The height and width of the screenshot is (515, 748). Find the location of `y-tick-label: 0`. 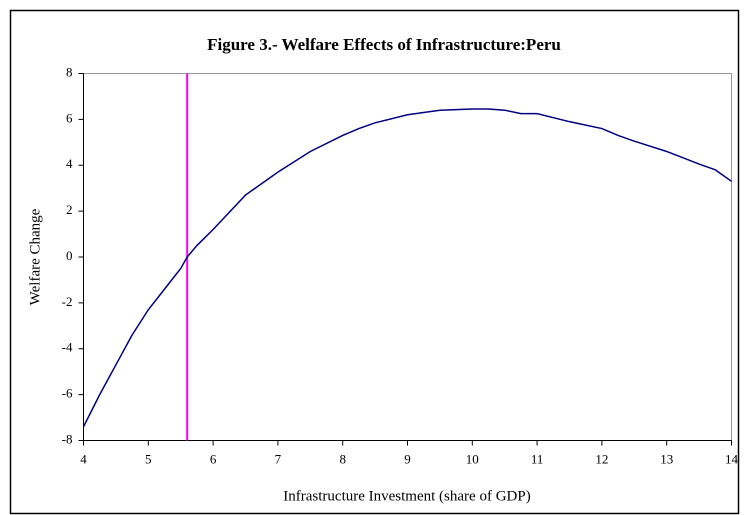

y-tick-label: 0 is located at coordinates (69, 255).